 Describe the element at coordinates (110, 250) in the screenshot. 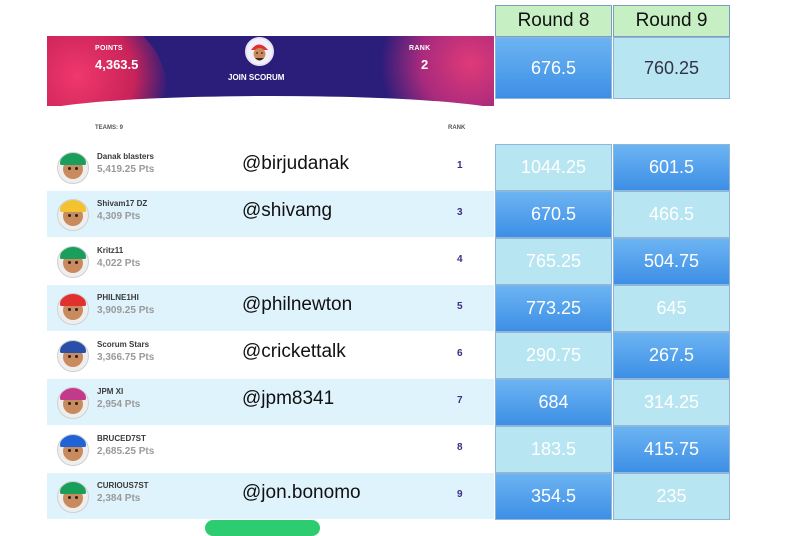

I see `team-name: Kritz11` at that location.